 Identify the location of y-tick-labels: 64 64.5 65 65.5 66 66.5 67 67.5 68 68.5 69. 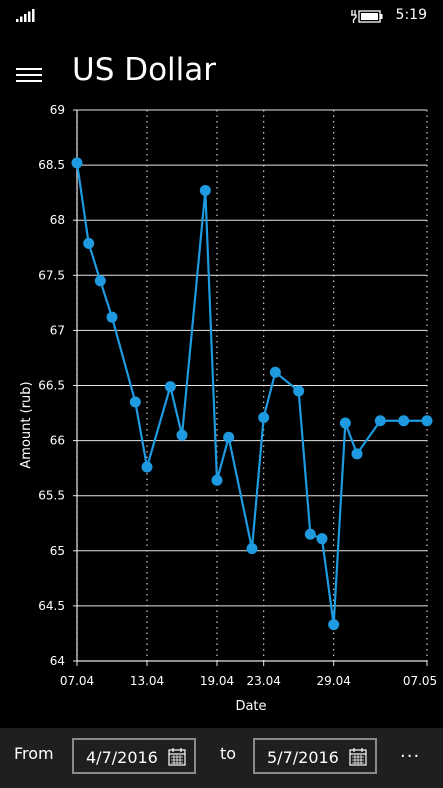
(51, 385).